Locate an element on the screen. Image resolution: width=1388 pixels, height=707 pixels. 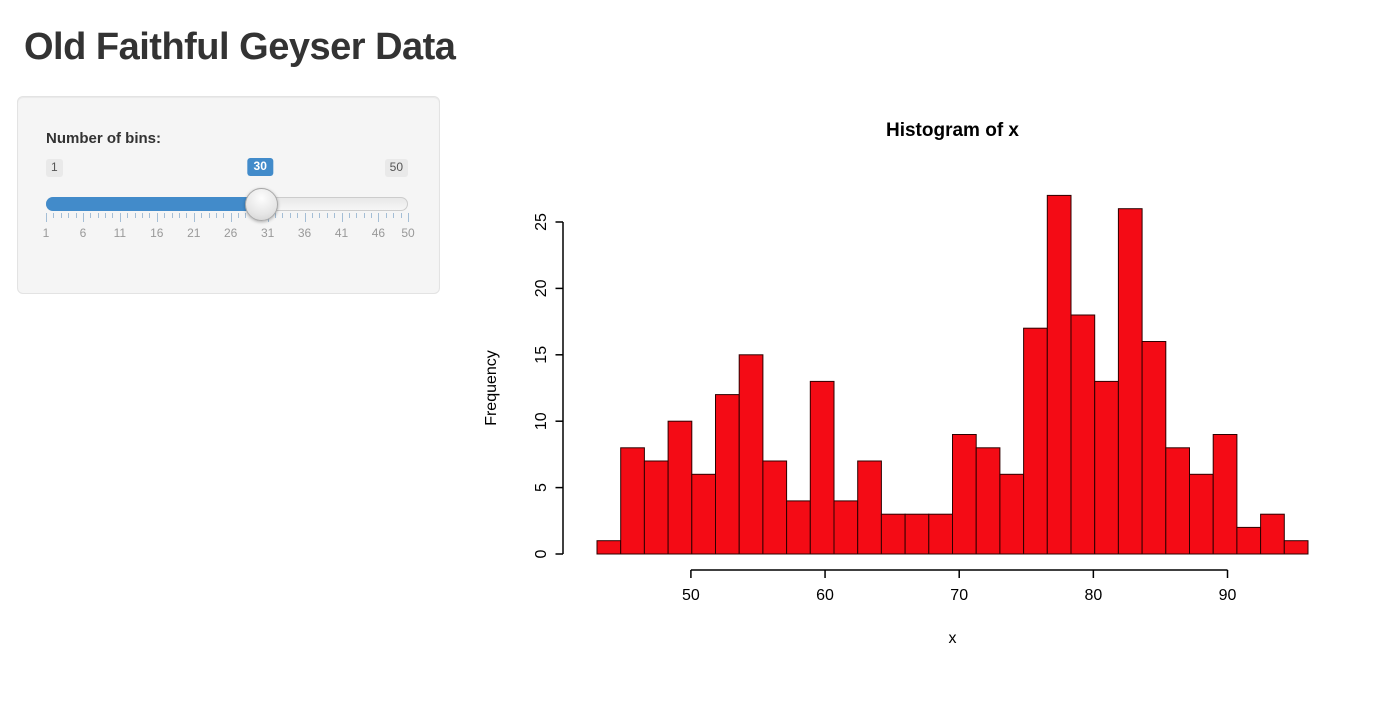
slider-grid-label: 26 is located at coordinates (231, 233).